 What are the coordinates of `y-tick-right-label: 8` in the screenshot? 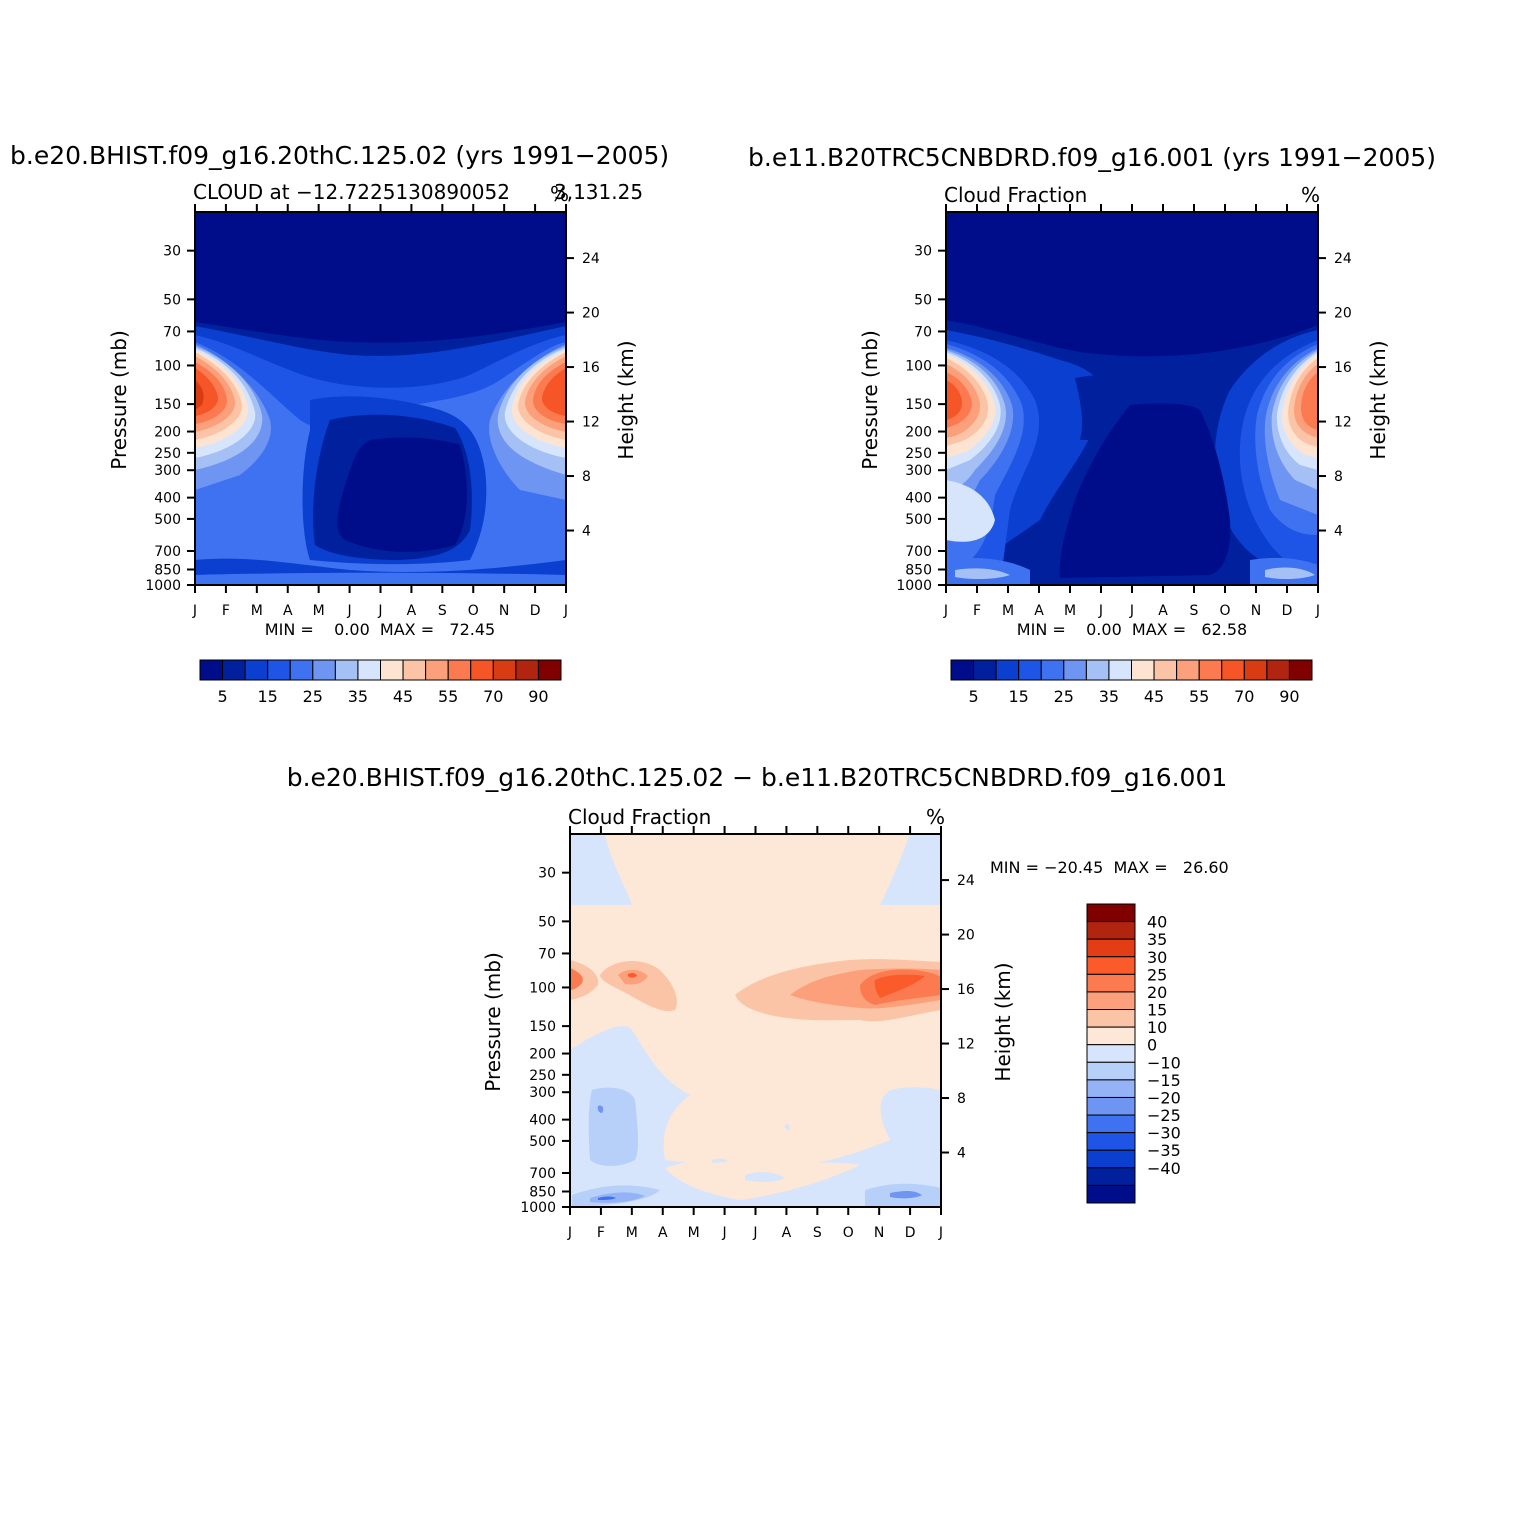 It's located at (1338, 477).